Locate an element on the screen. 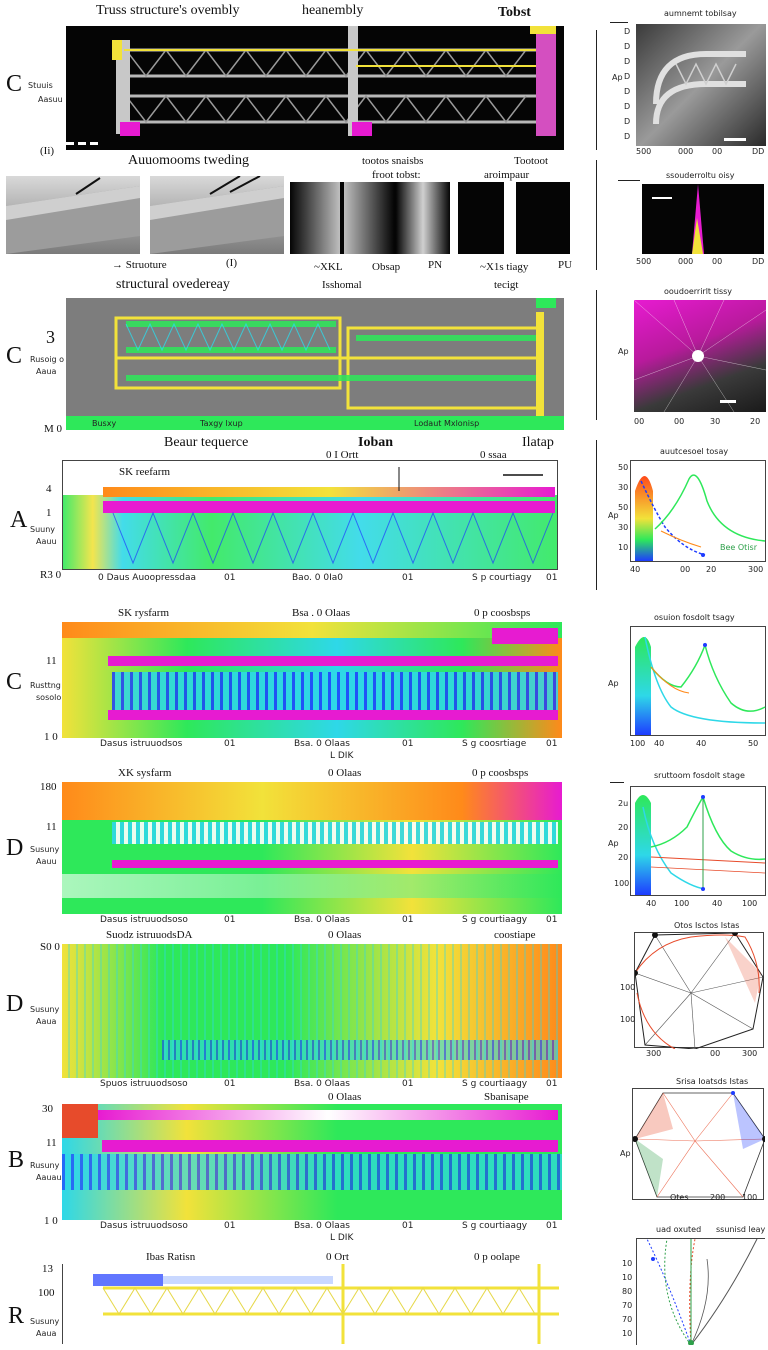 The height and width of the screenshot is (1350, 768). divider-tick is located at coordinates (617, 782).